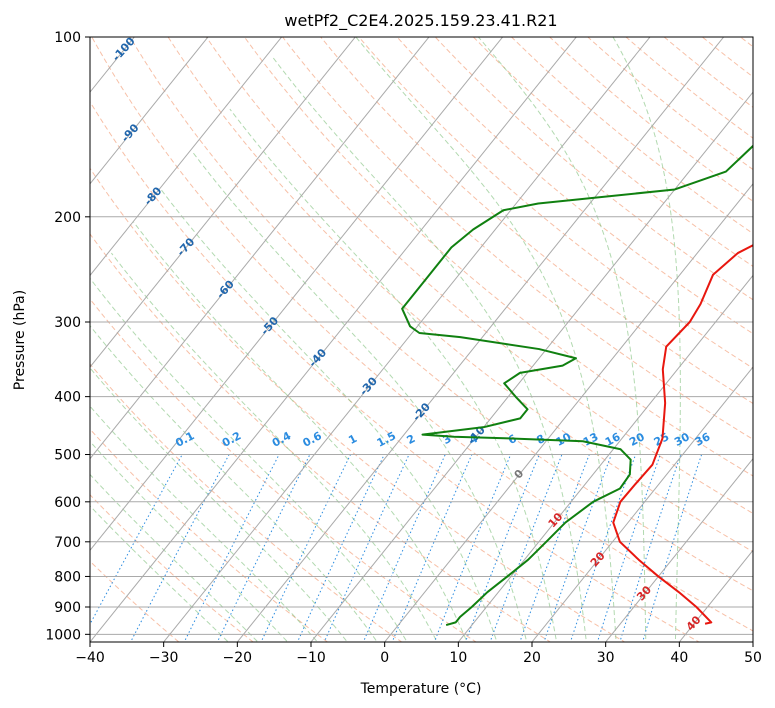  Describe the element at coordinates (532, 658) in the screenshot. I see `x-tick-label: 20` at that location.